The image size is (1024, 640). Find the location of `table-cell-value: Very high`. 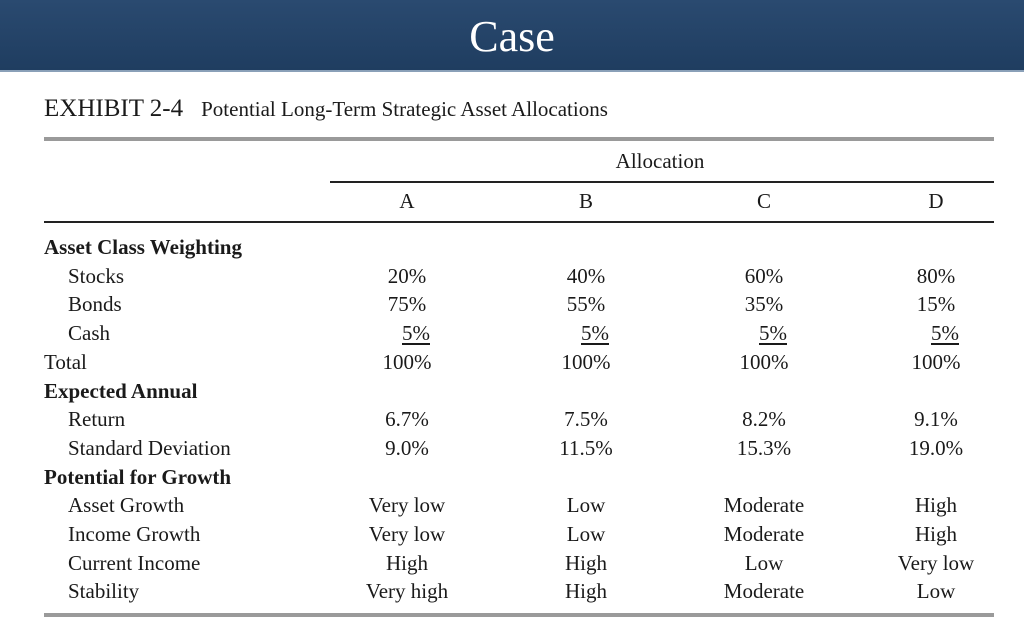

table-cell-value: Very high is located at coordinates (407, 591).